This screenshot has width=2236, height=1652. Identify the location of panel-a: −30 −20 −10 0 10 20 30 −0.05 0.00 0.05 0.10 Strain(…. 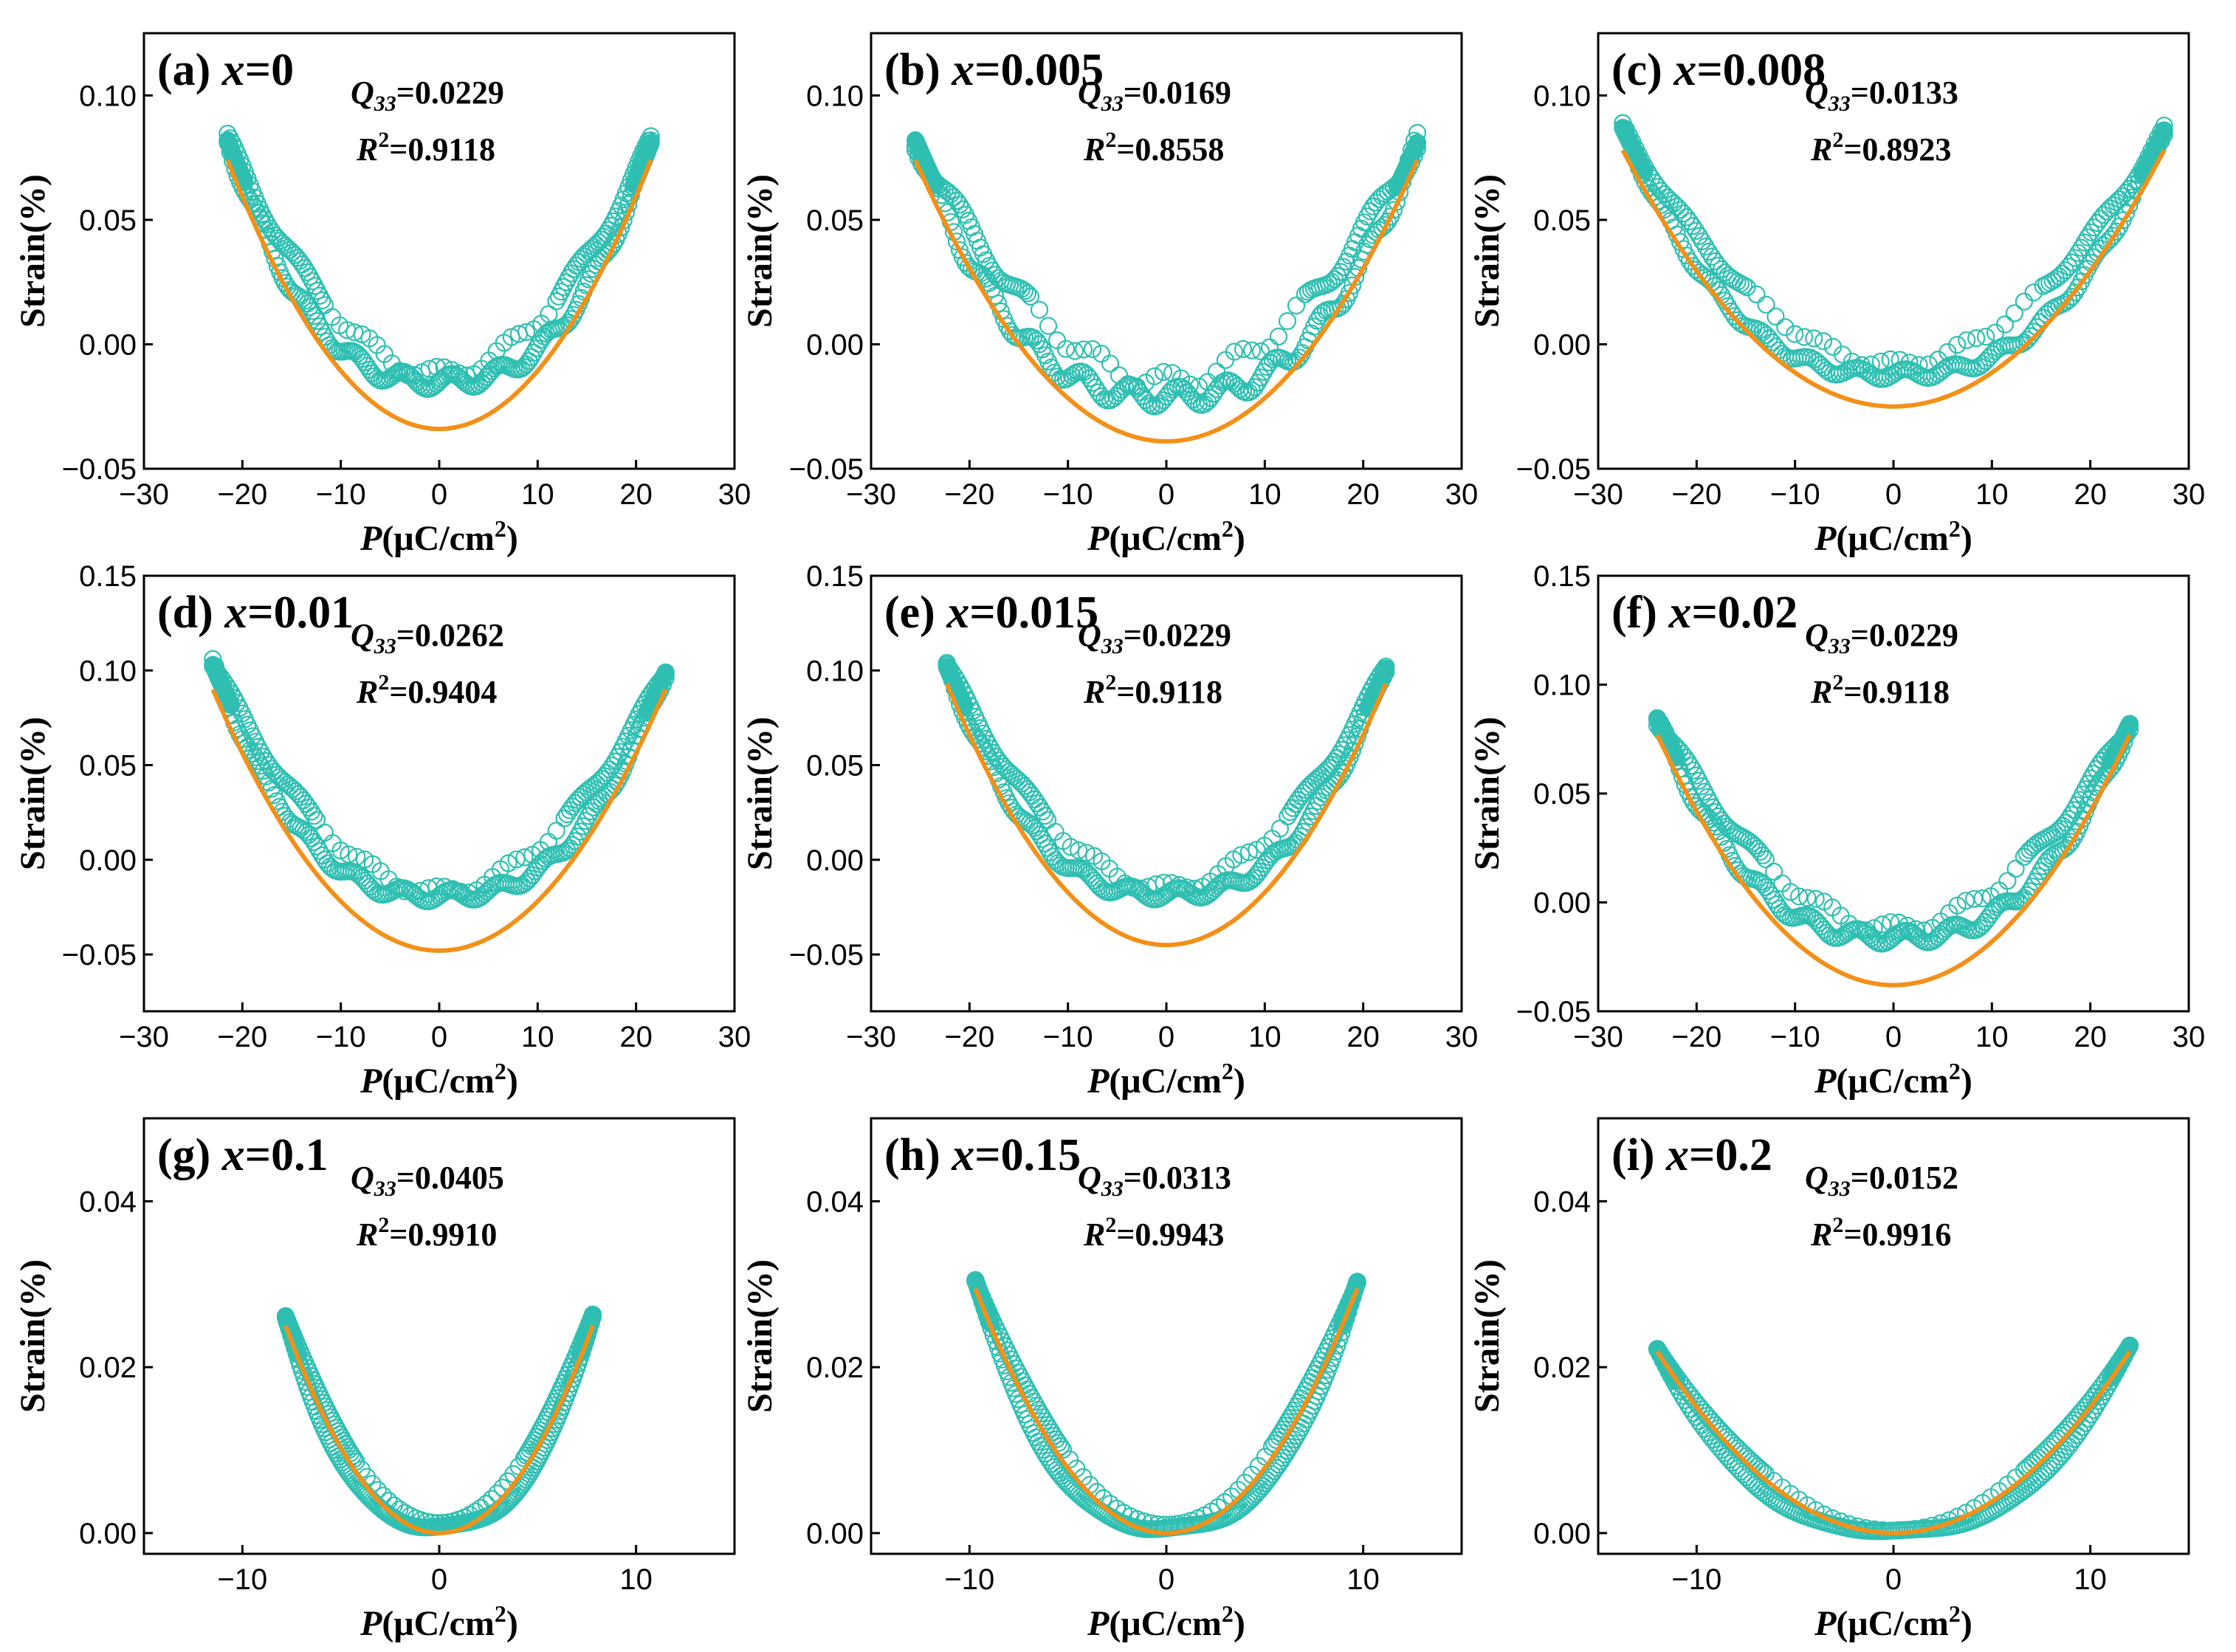
(382, 295).